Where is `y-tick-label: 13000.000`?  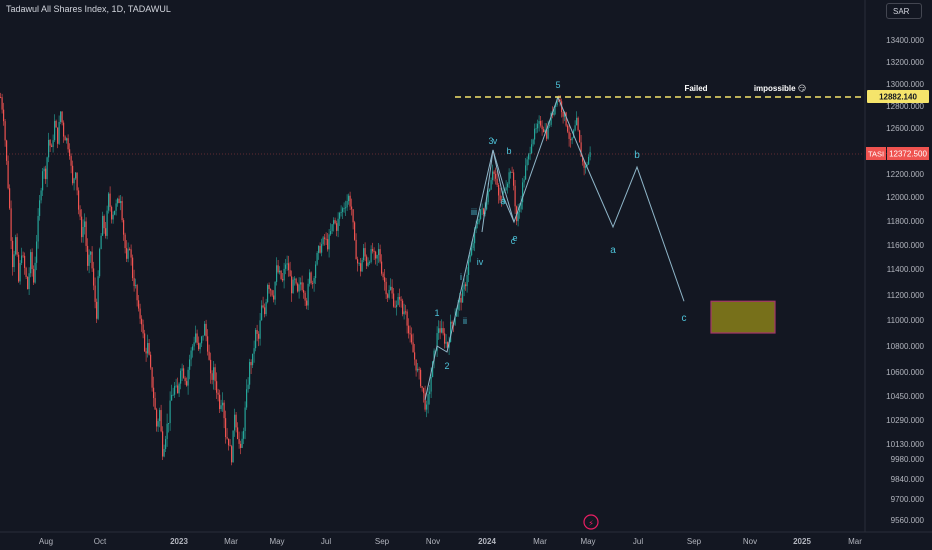 y-tick-label: 13000.000 is located at coordinates (905, 84).